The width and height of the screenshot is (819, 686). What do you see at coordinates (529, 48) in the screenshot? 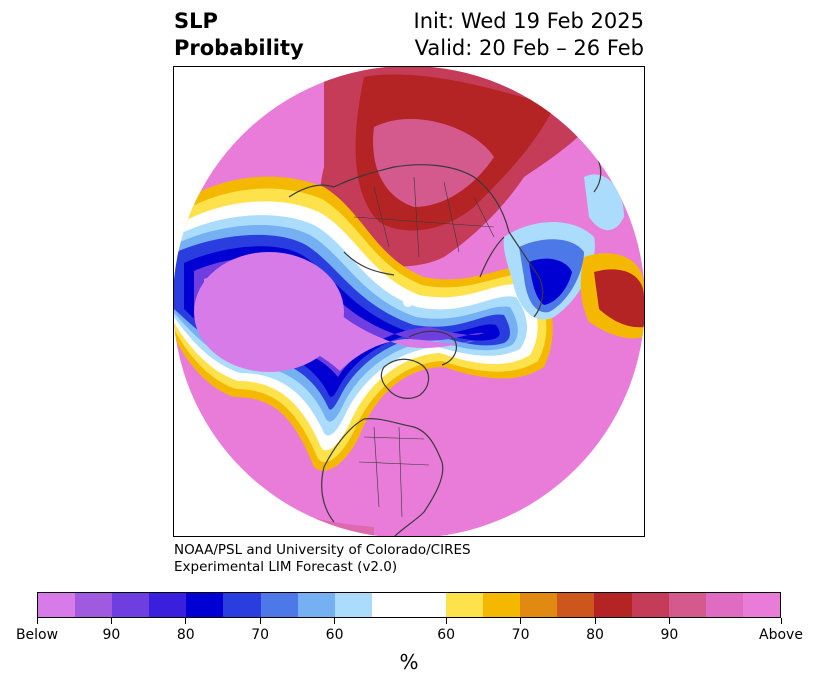
I see `valid-range: Valid: 20 Feb – 26 Feb` at bounding box center [529, 48].